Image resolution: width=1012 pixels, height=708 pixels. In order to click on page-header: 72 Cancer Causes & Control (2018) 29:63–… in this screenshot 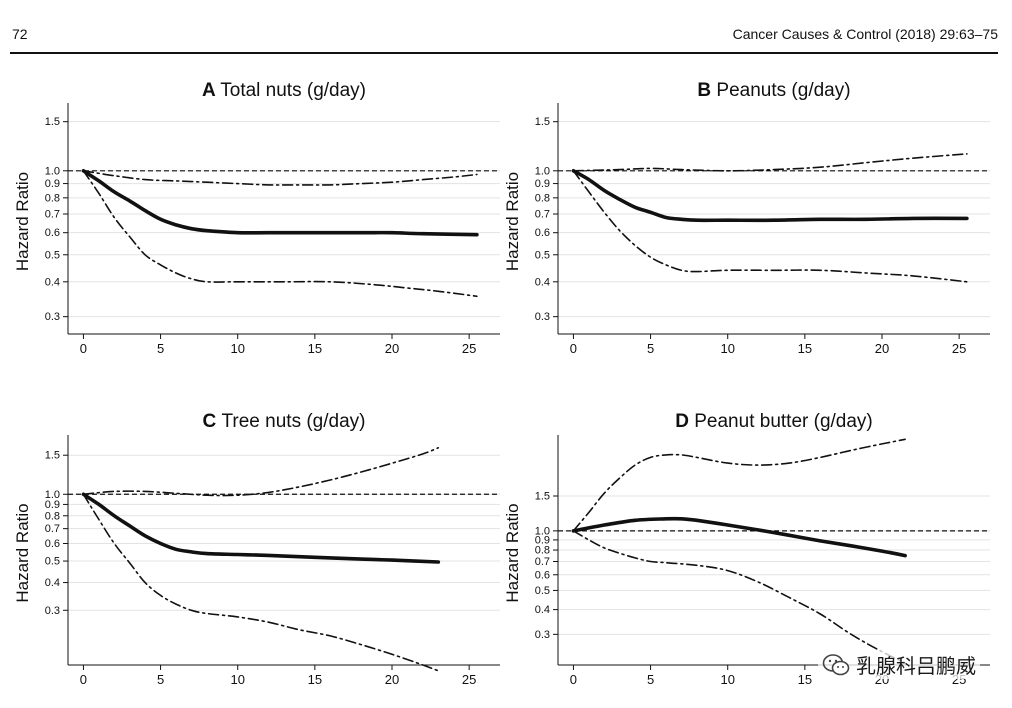, I will do `click(506, 27)`.